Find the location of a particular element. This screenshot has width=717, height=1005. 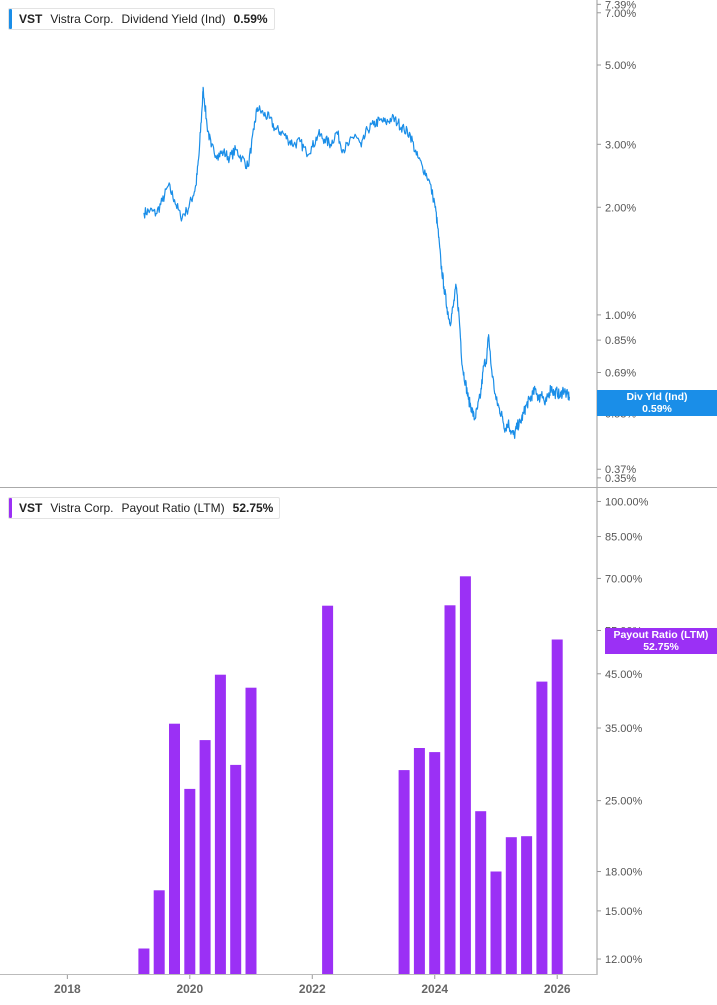

y-tick-label: 45.00% is located at coordinates (624, 675).